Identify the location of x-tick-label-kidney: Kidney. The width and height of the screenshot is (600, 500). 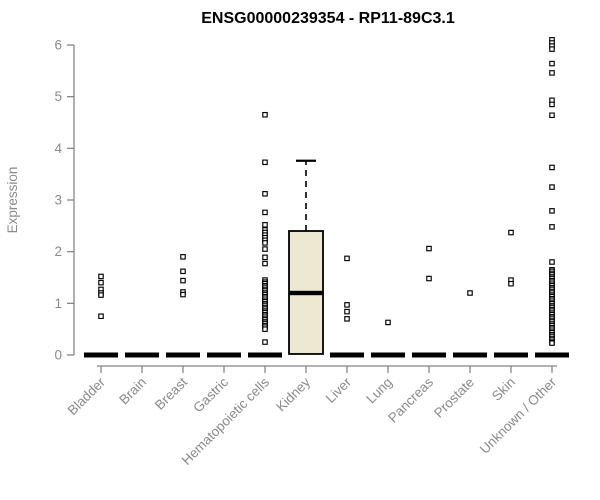
(293, 394).